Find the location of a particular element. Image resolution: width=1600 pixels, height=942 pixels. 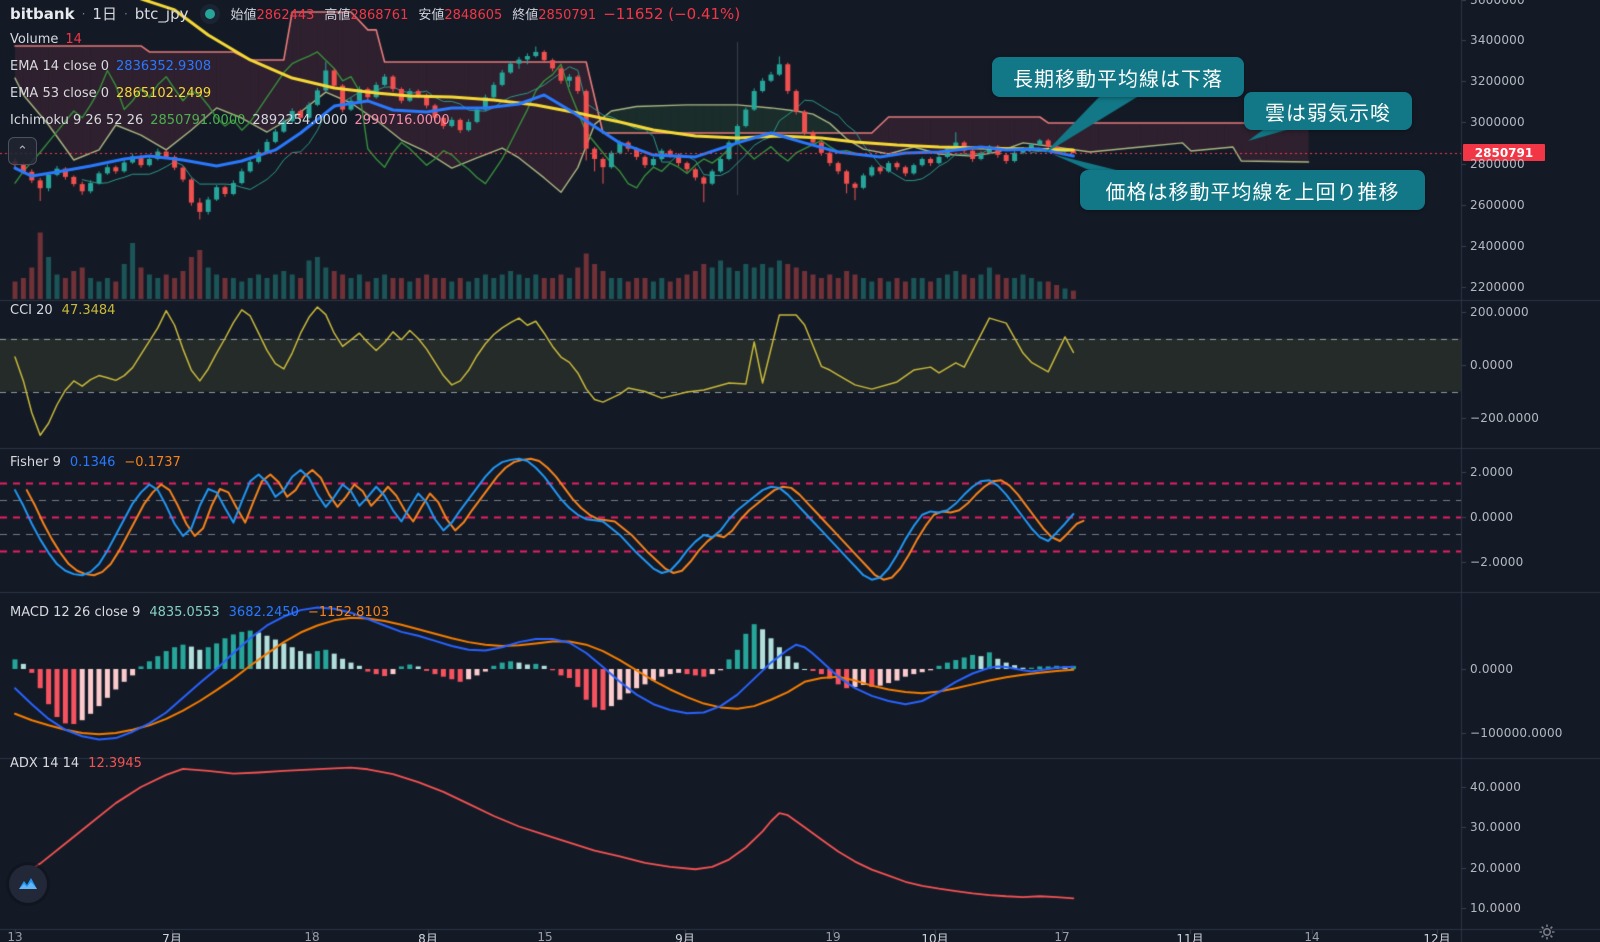

volume-value: 14 is located at coordinates (73, 39).